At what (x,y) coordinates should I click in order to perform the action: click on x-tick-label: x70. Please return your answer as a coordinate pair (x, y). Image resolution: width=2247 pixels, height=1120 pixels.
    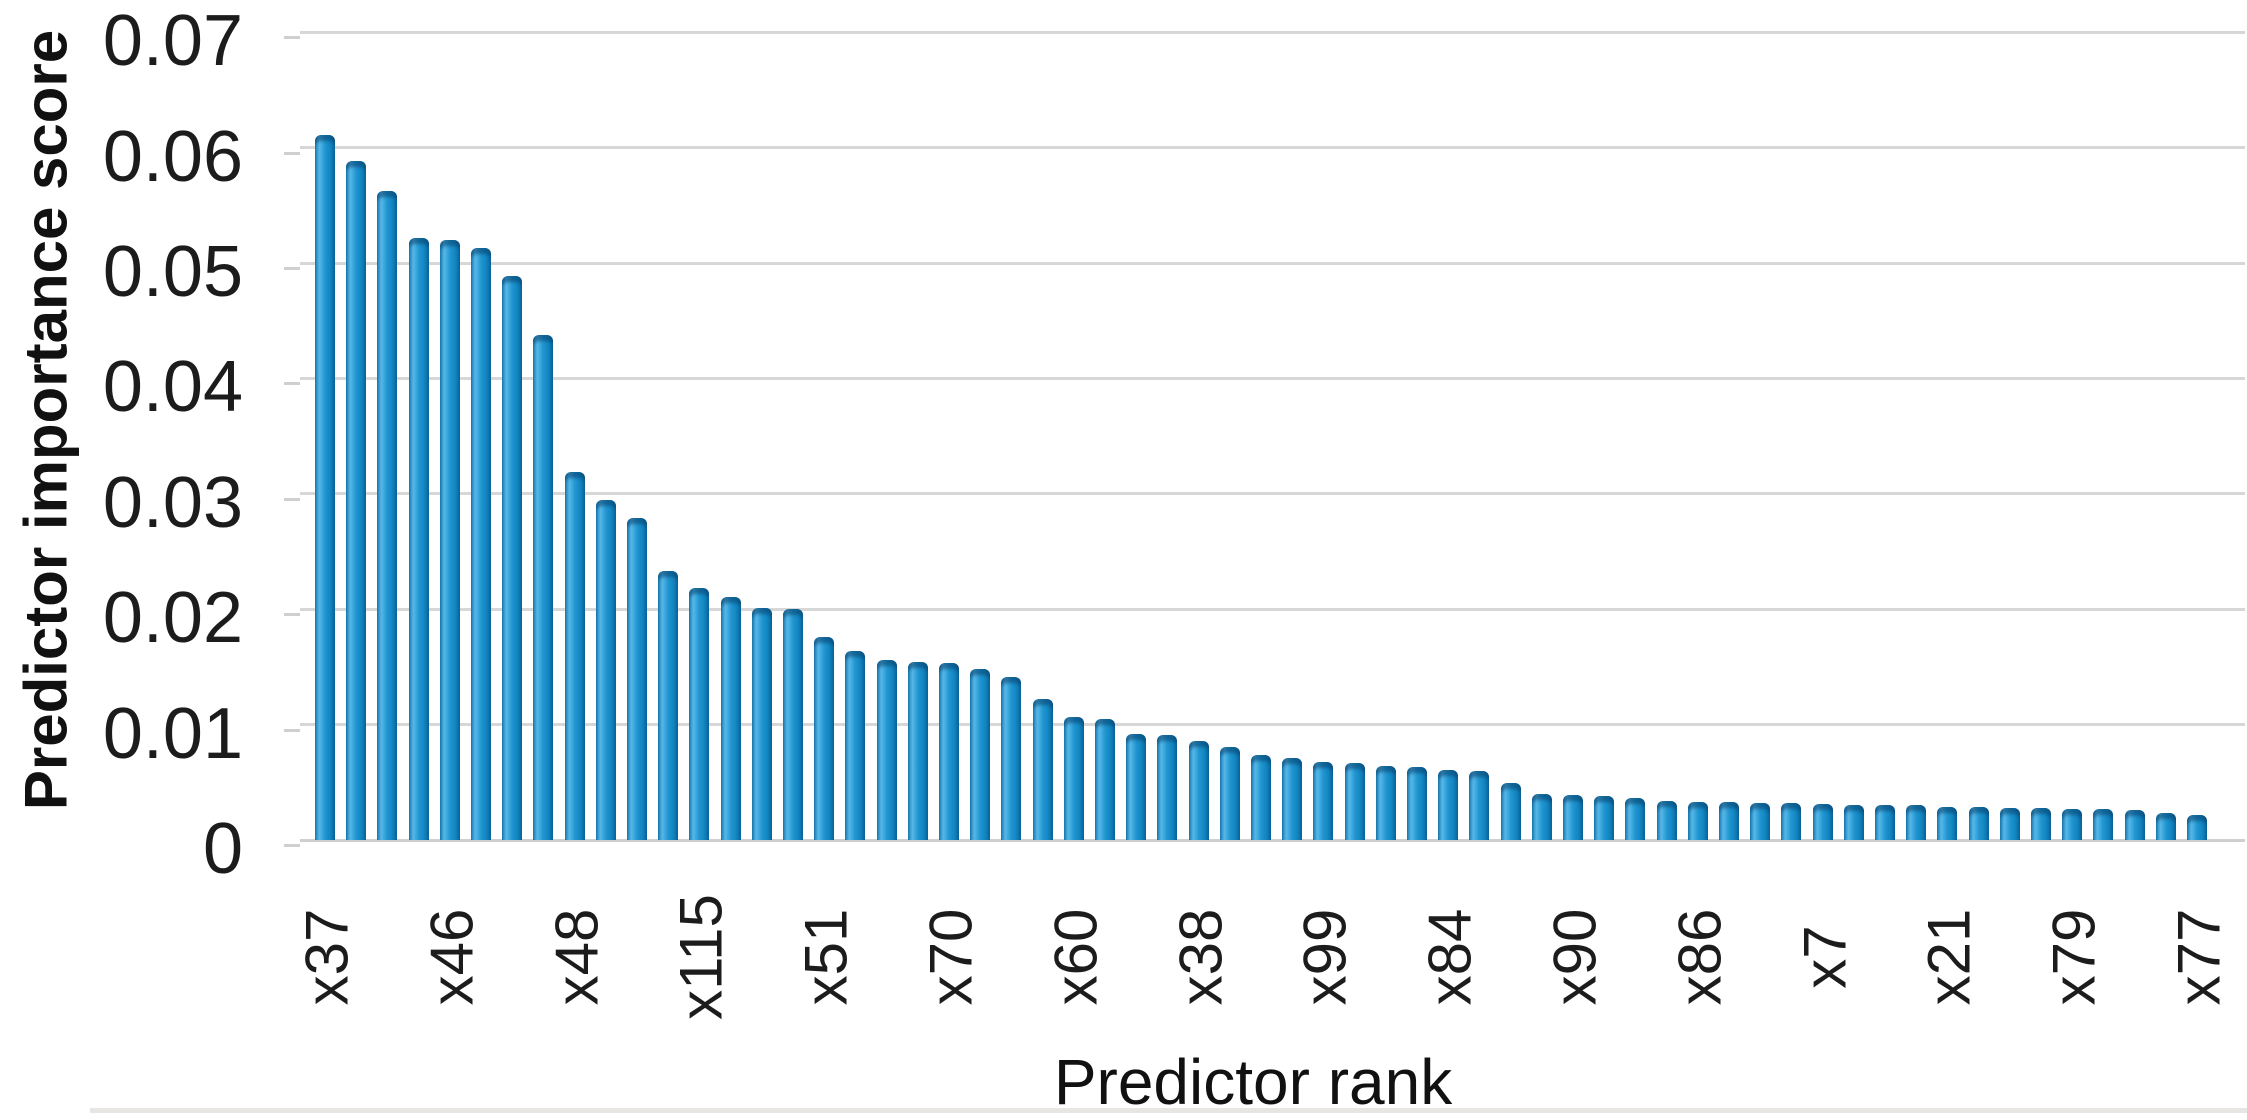
    Looking at the image, I should click on (951, 957).